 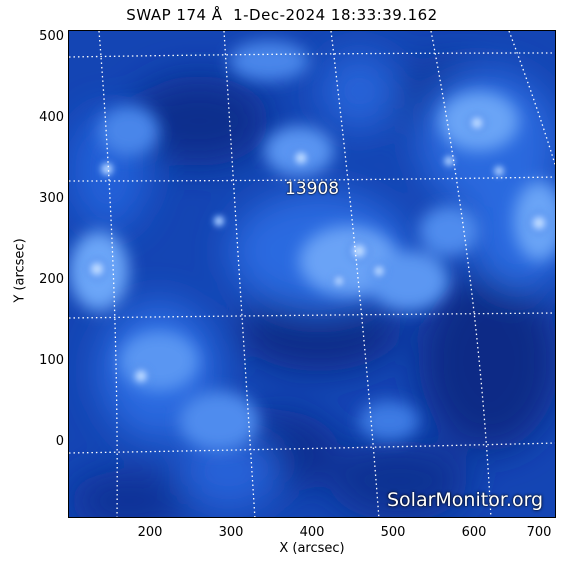 What do you see at coordinates (51, 36) in the screenshot?
I see `y-tick-label: 500` at bounding box center [51, 36].